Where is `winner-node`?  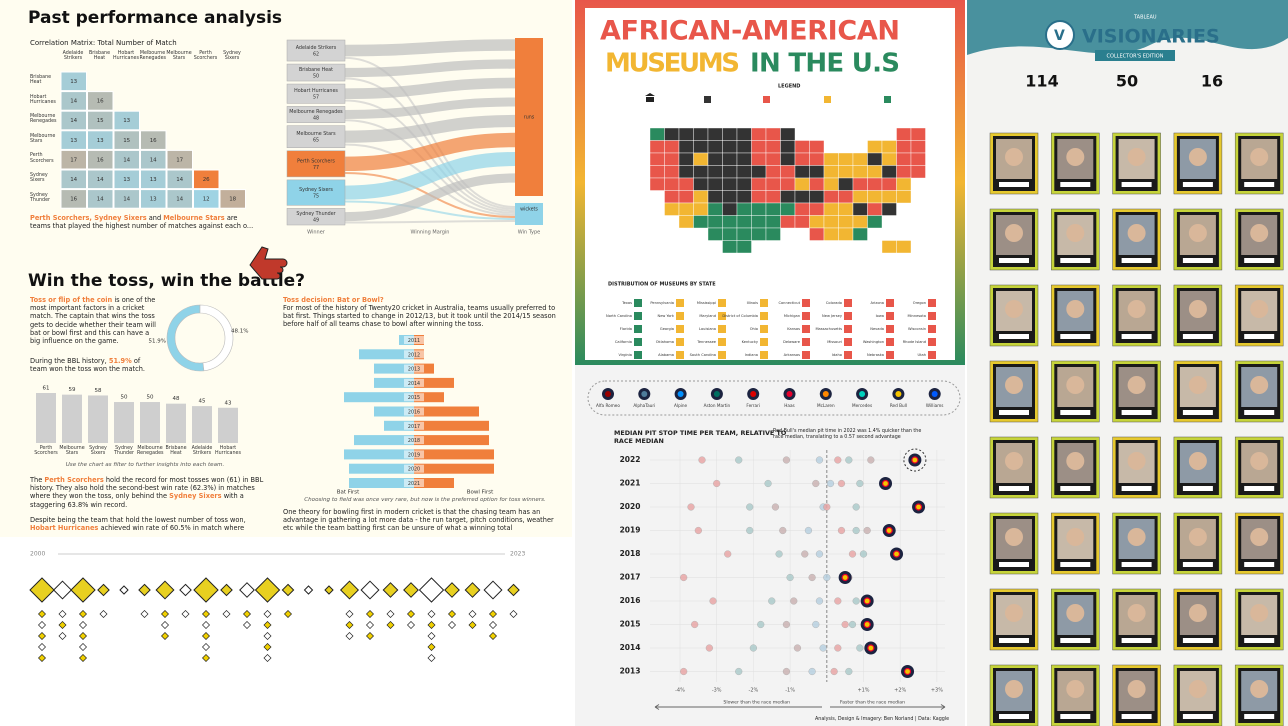
winner-node is located at coordinates (316, 192).